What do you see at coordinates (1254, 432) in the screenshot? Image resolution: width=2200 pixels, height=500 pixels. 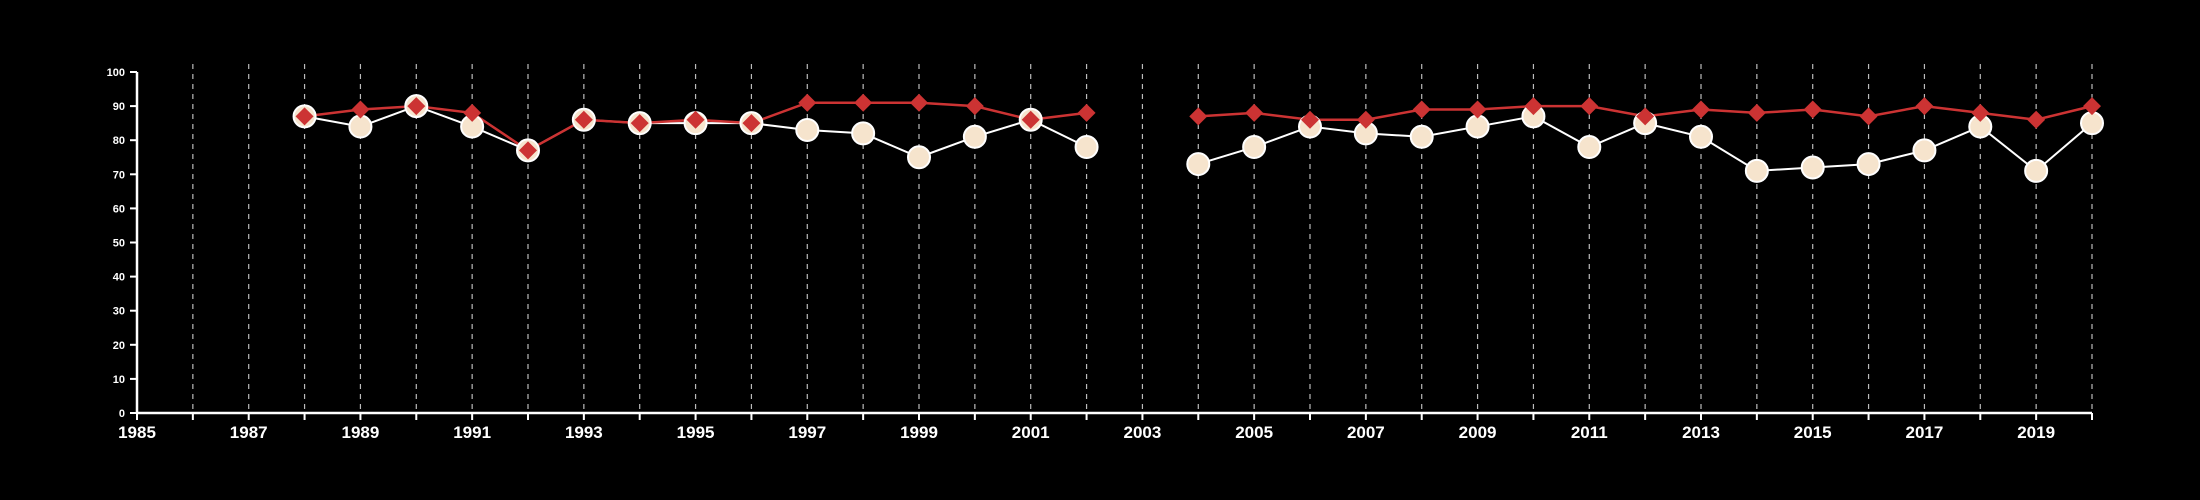 I see `x-tick-label: 2005` at bounding box center [1254, 432].